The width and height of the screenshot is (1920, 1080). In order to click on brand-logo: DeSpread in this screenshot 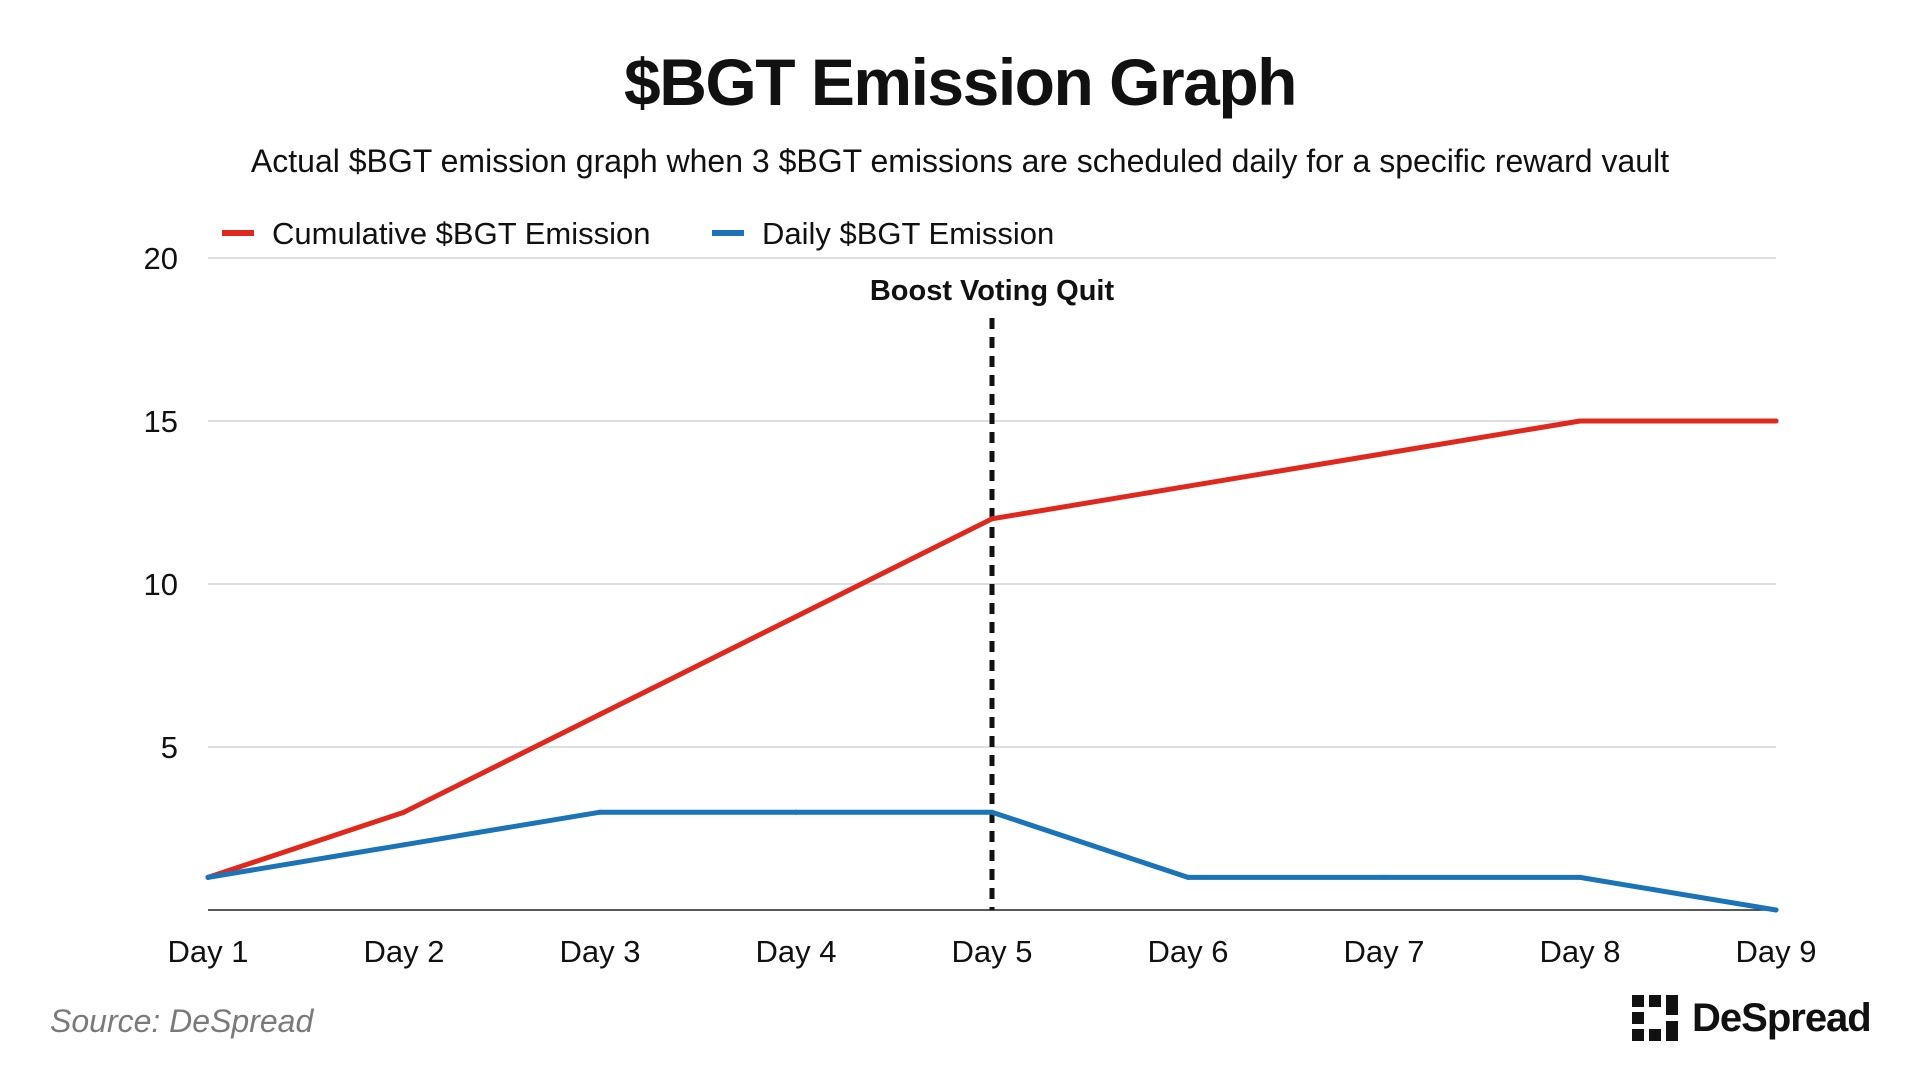, I will do `click(1752, 1018)`.